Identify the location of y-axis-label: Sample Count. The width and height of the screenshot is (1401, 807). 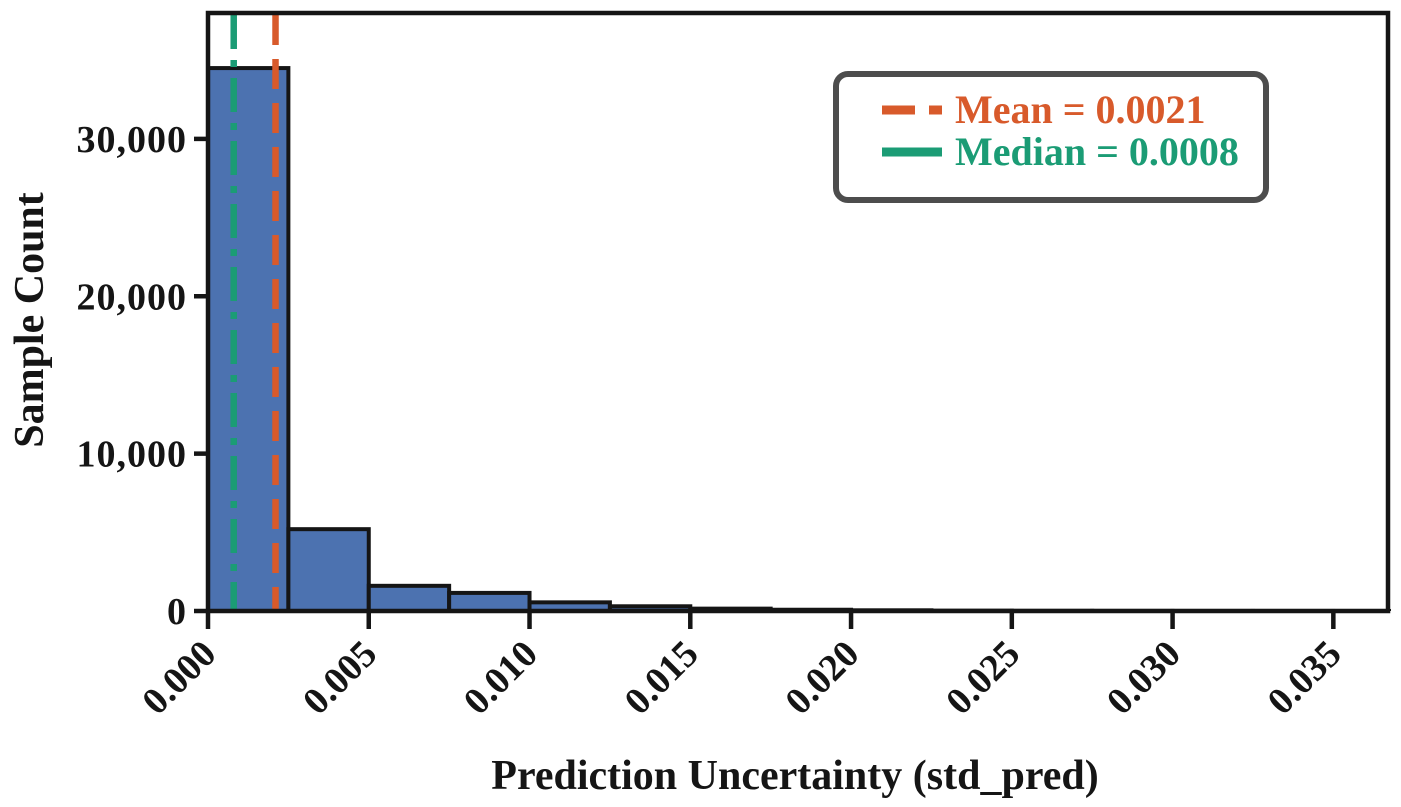
(30, 320).